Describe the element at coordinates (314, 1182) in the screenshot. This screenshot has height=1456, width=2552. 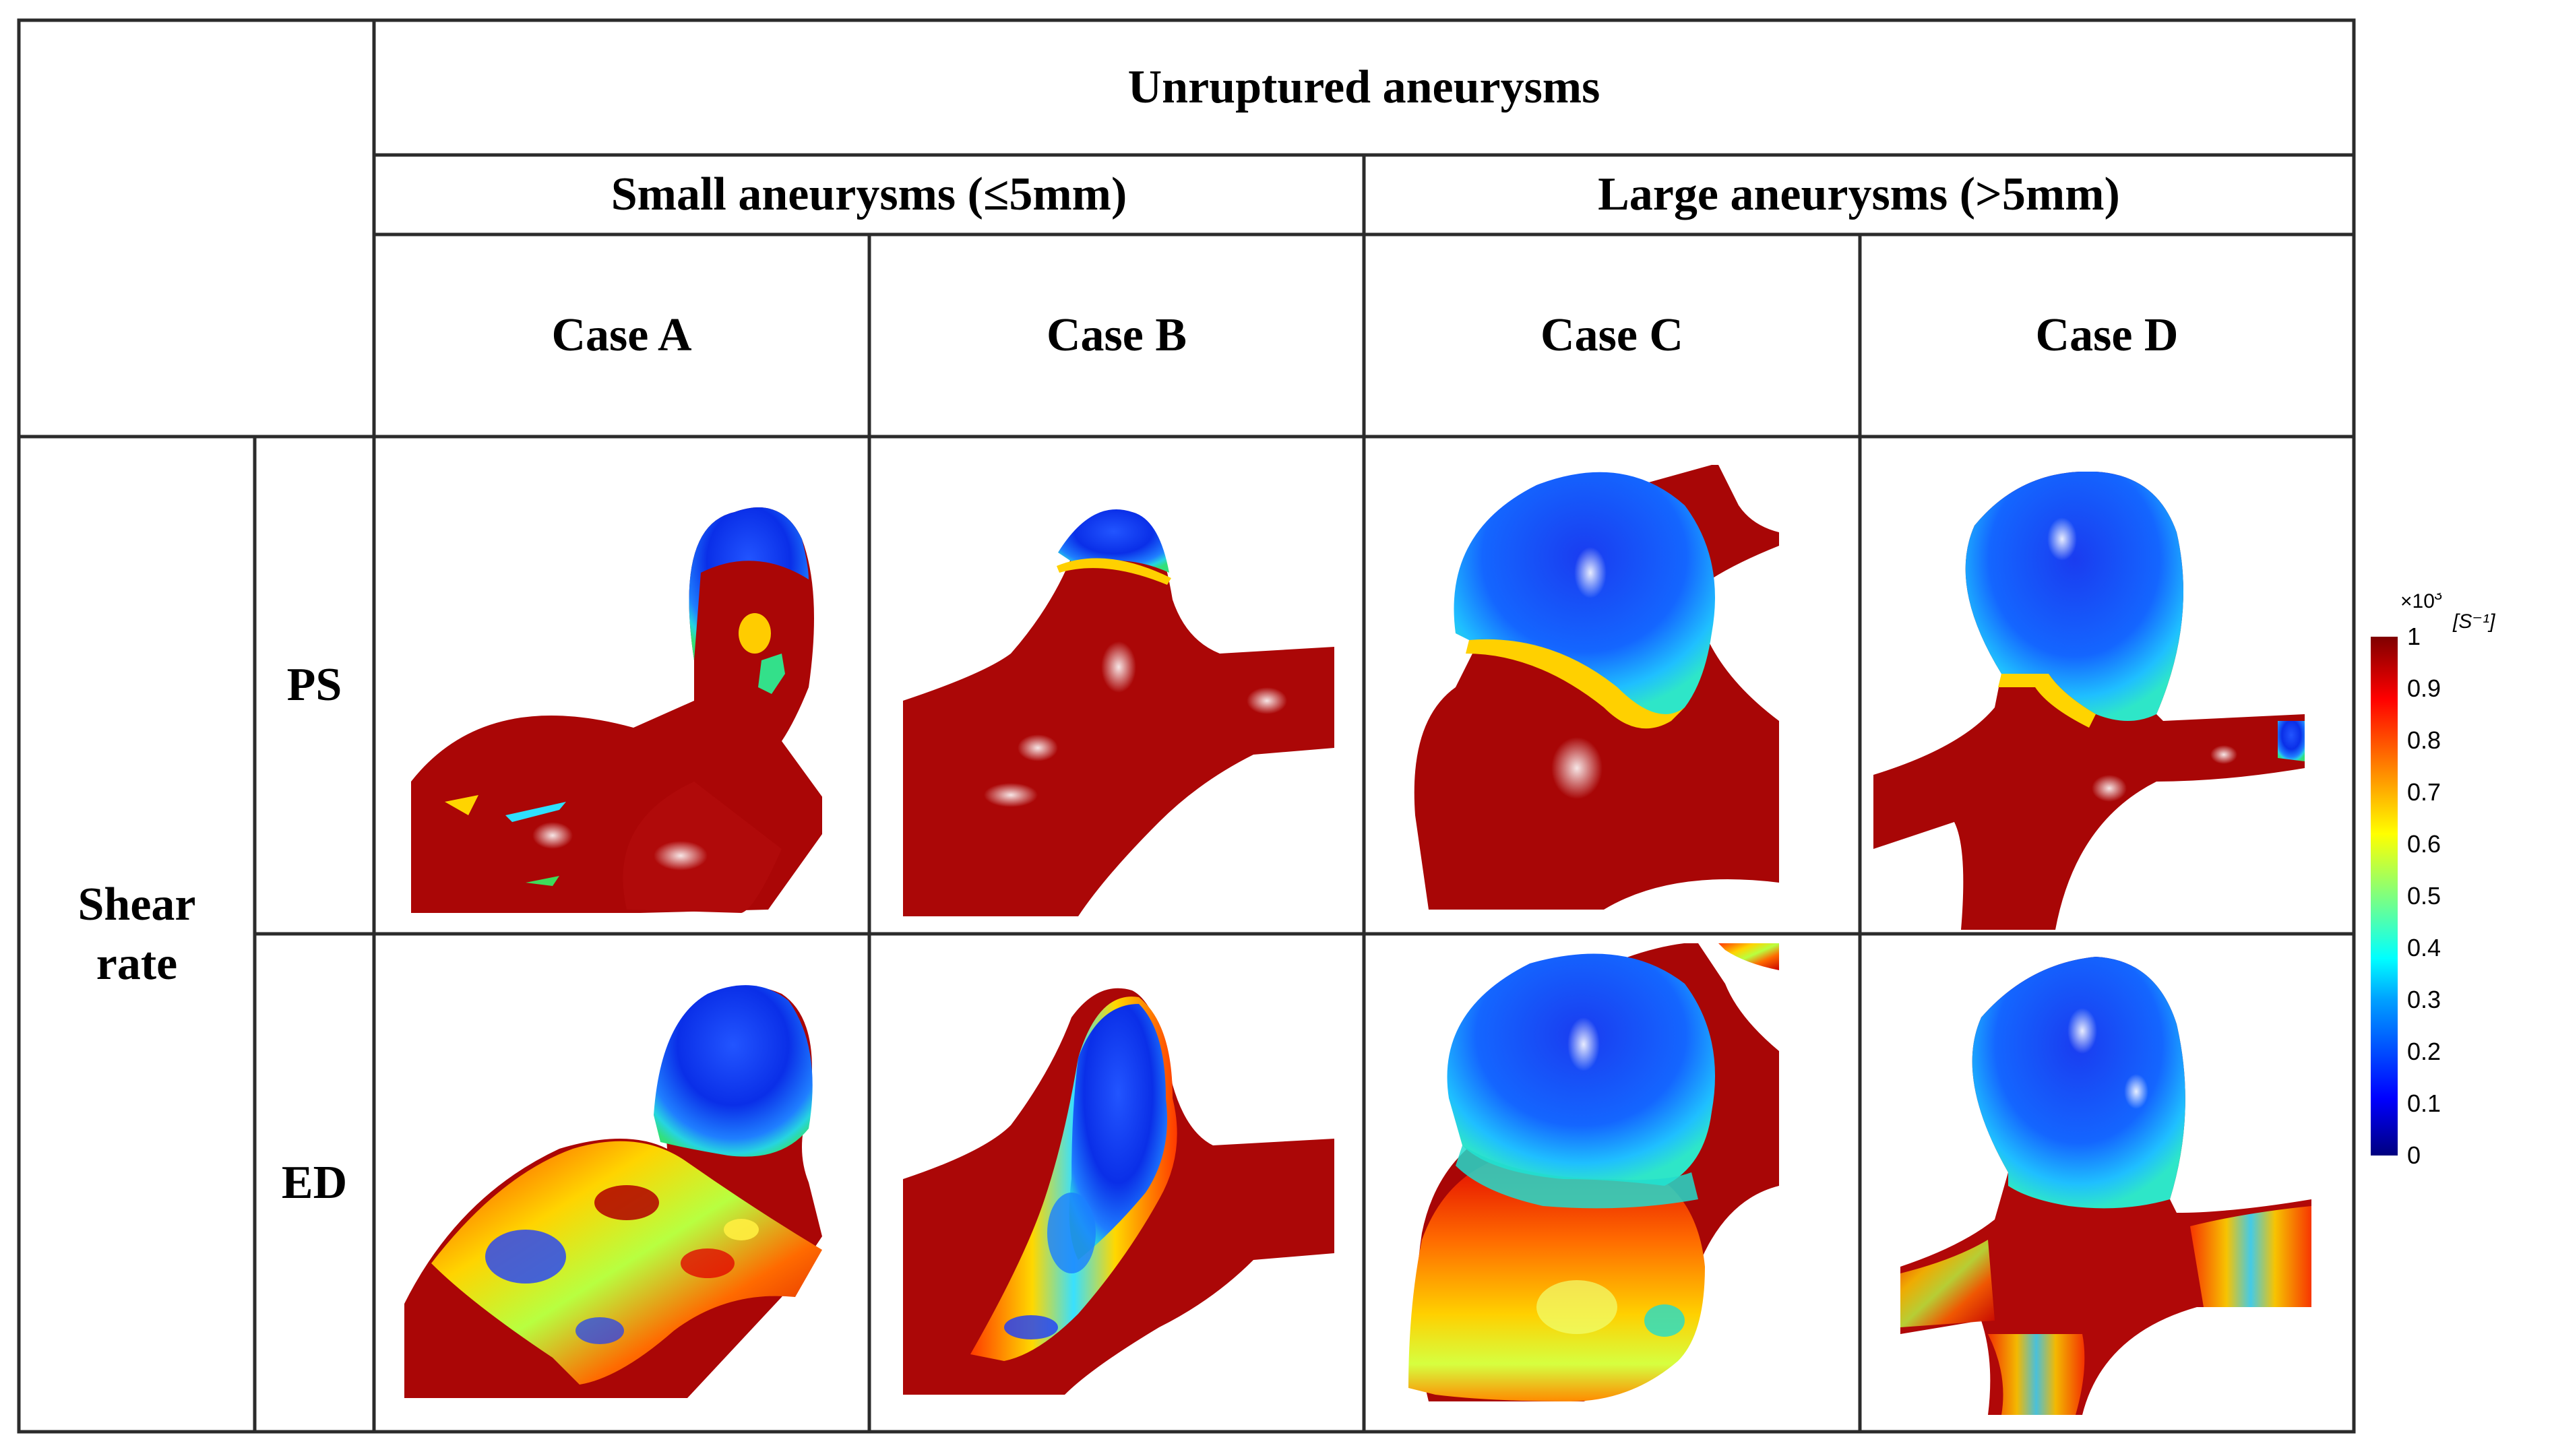
I see `row-label-ed: ED` at that location.